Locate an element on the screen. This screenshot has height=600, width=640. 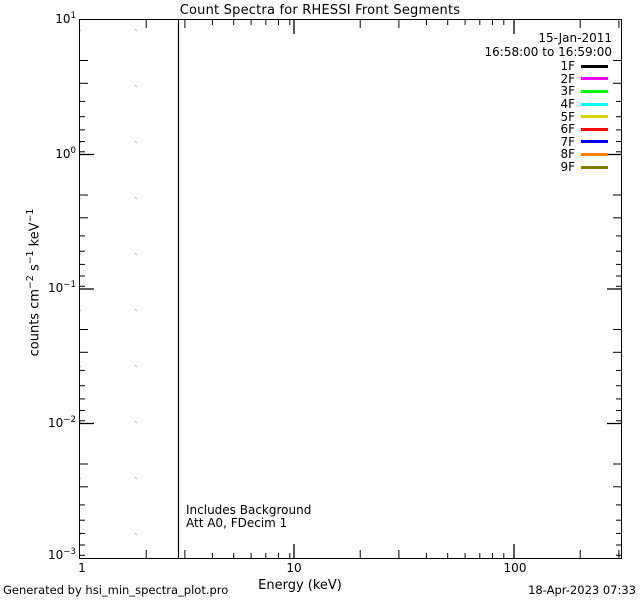
y-axis-title: counts cm−2 s−1 keV−1 is located at coordinates (34, 282).